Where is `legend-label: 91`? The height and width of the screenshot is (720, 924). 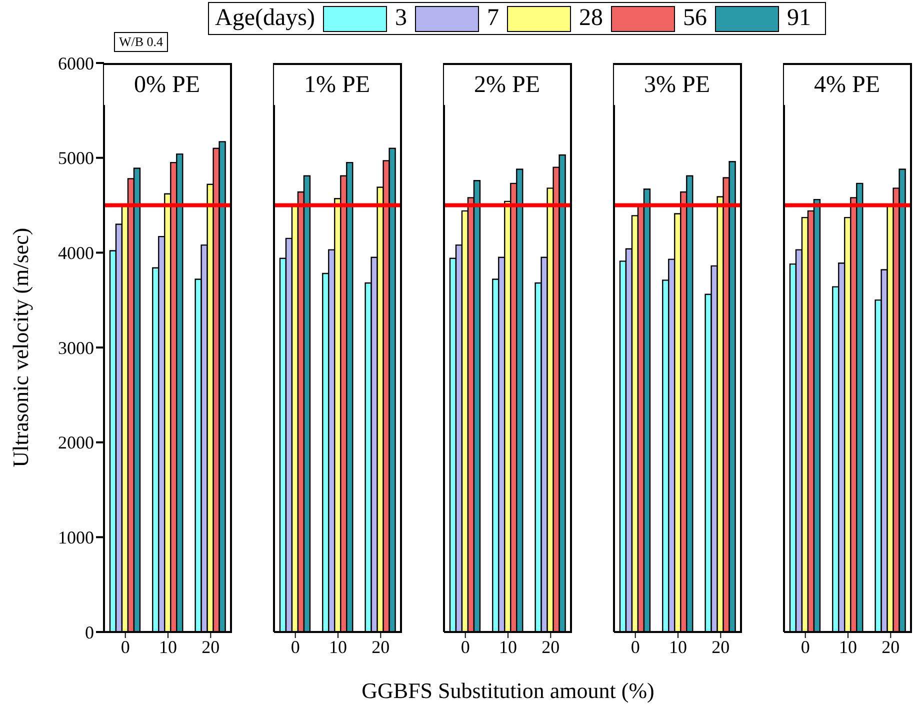
legend-label: 91 is located at coordinates (798, 18).